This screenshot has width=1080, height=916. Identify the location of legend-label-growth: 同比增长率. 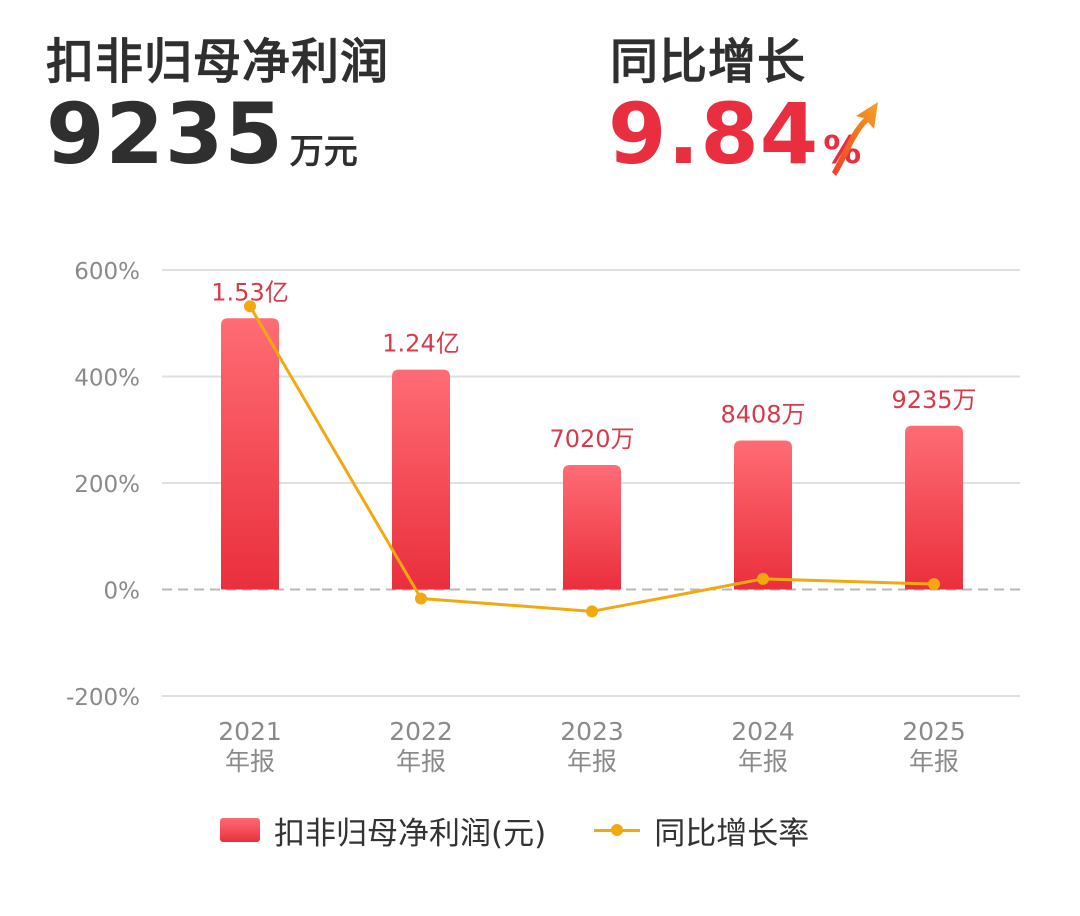
(732, 833).